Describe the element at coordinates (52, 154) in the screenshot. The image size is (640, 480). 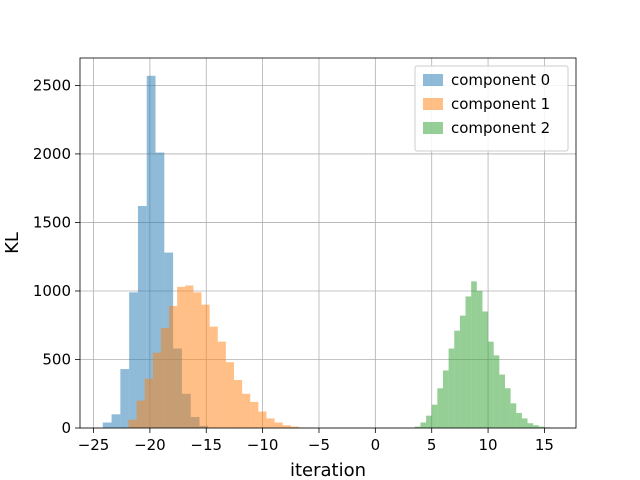
I see `y-tick-label: 2000` at that location.